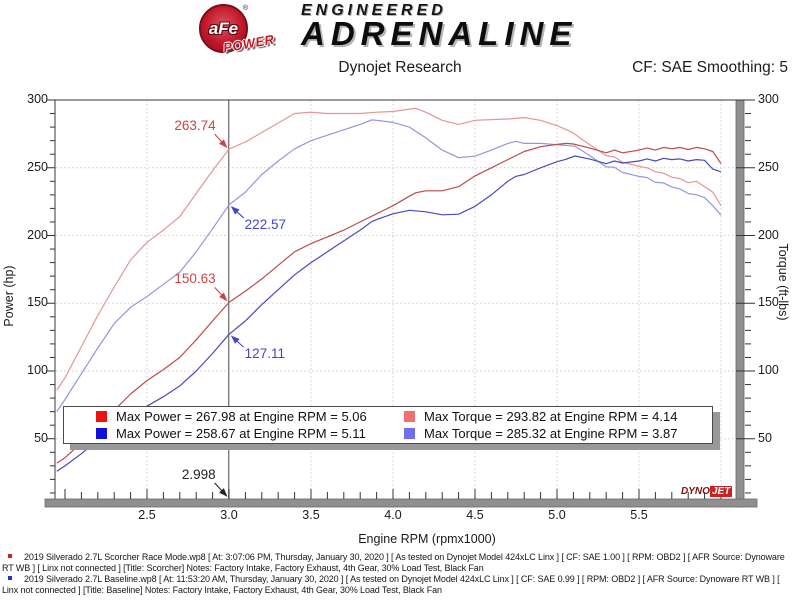  I want to click on y-tick-label-left: 50, so click(41, 437).